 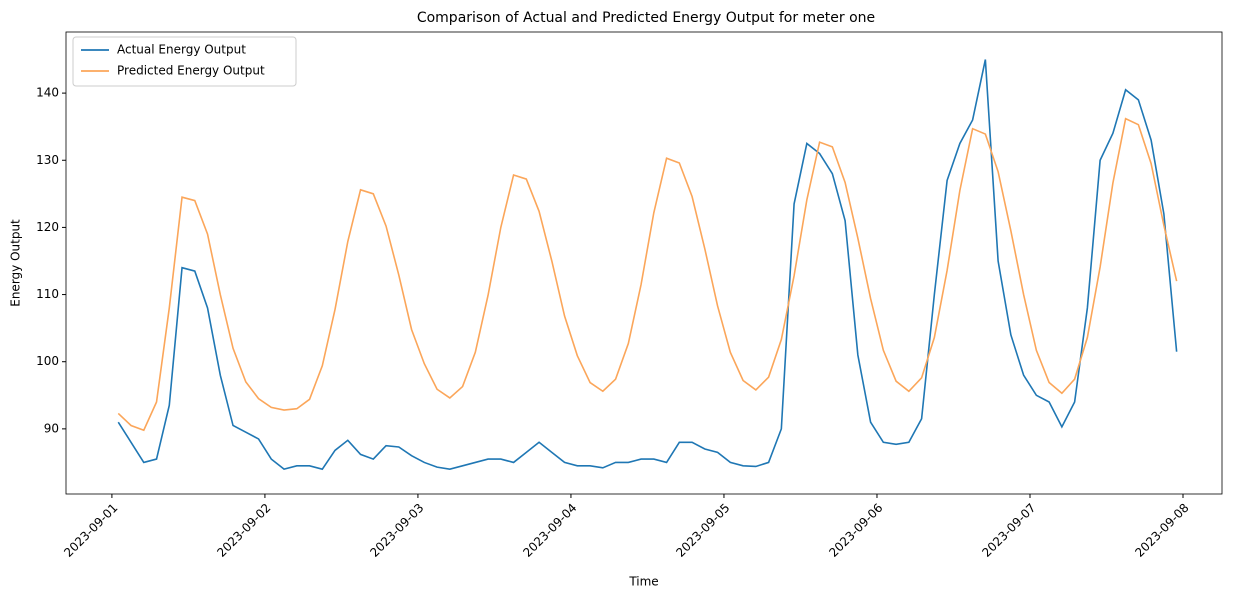 What do you see at coordinates (90, 530) in the screenshot?
I see `x-tick-label: 2023-09-01` at bounding box center [90, 530].